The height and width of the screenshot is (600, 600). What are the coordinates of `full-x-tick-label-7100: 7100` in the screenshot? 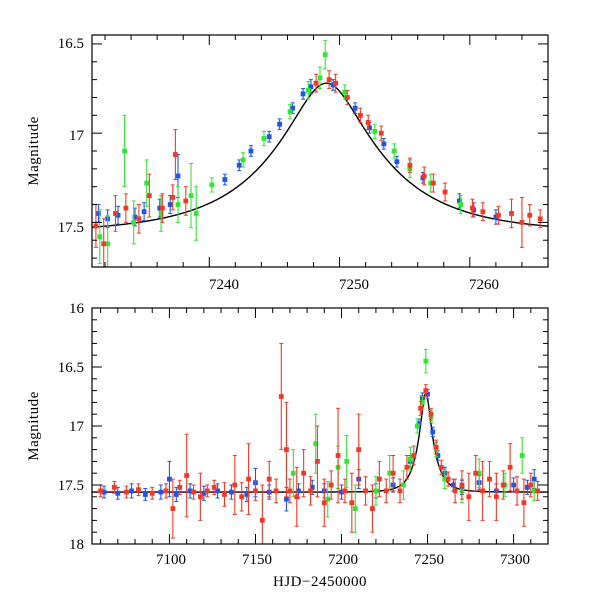 It's located at (171, 560).